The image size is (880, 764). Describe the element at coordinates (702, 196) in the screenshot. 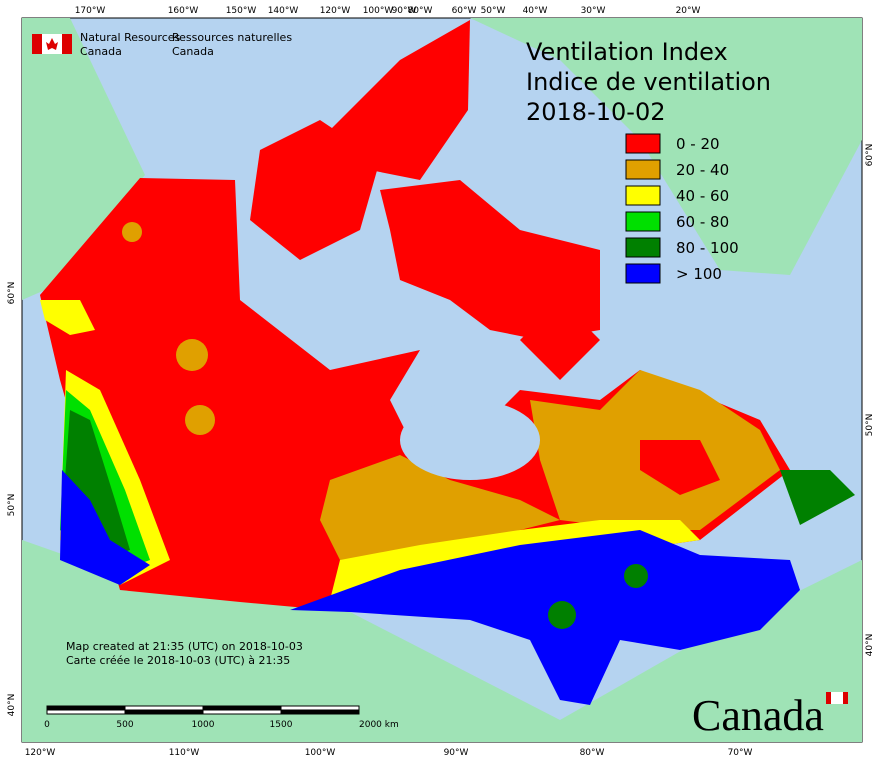

I see `legend-label: 40 - 60` at that location.